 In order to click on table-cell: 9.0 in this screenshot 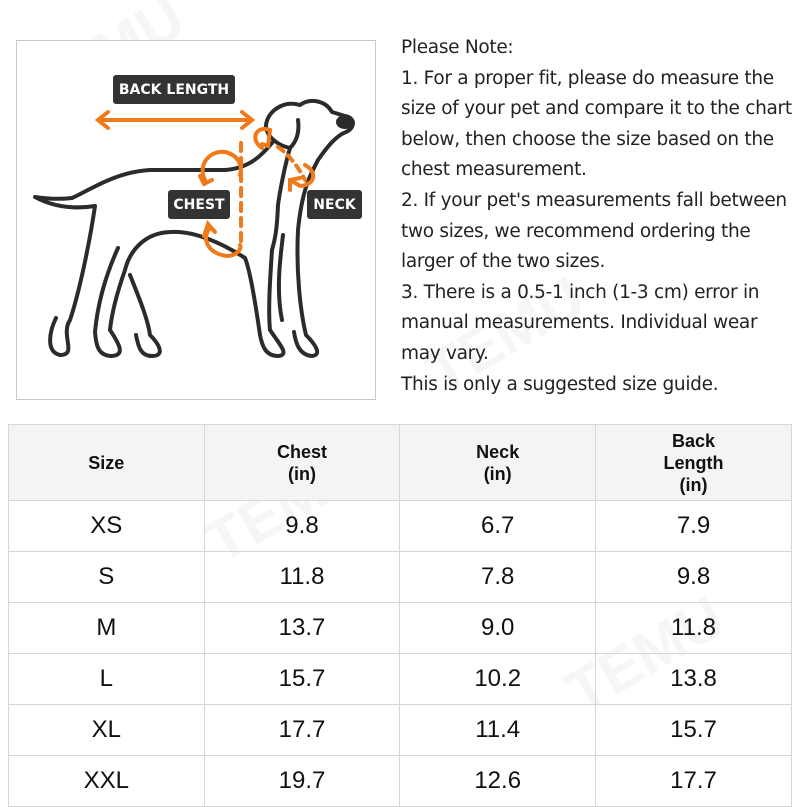, I will do `click(498, 628)`.